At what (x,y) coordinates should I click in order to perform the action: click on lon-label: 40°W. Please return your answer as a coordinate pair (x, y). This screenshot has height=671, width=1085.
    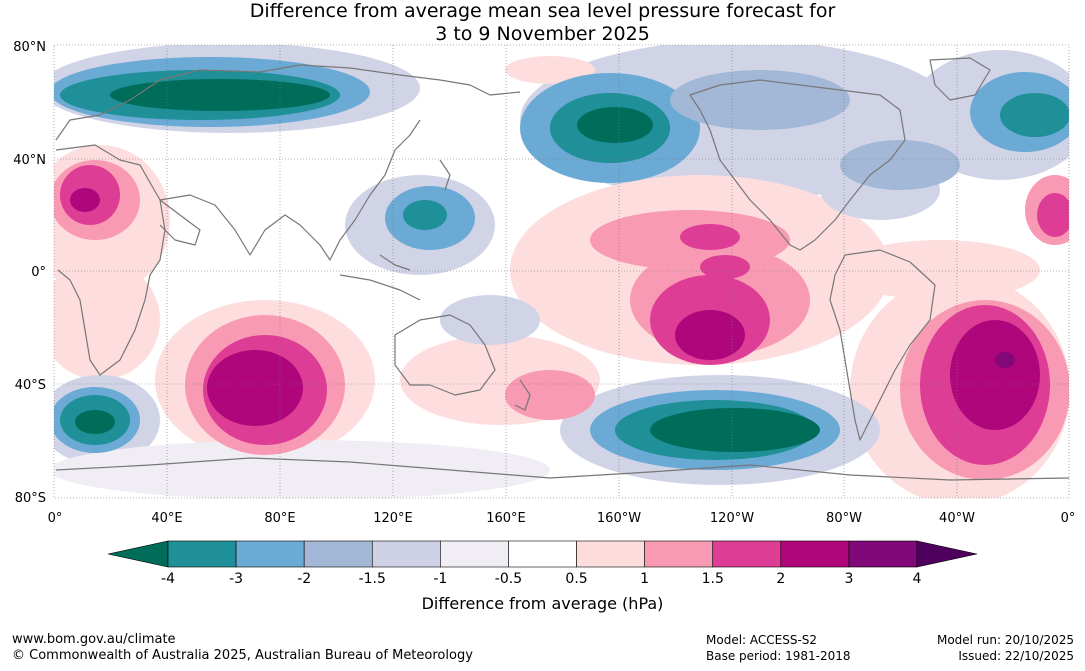
    Looking at the image, I should click on (957, 518).